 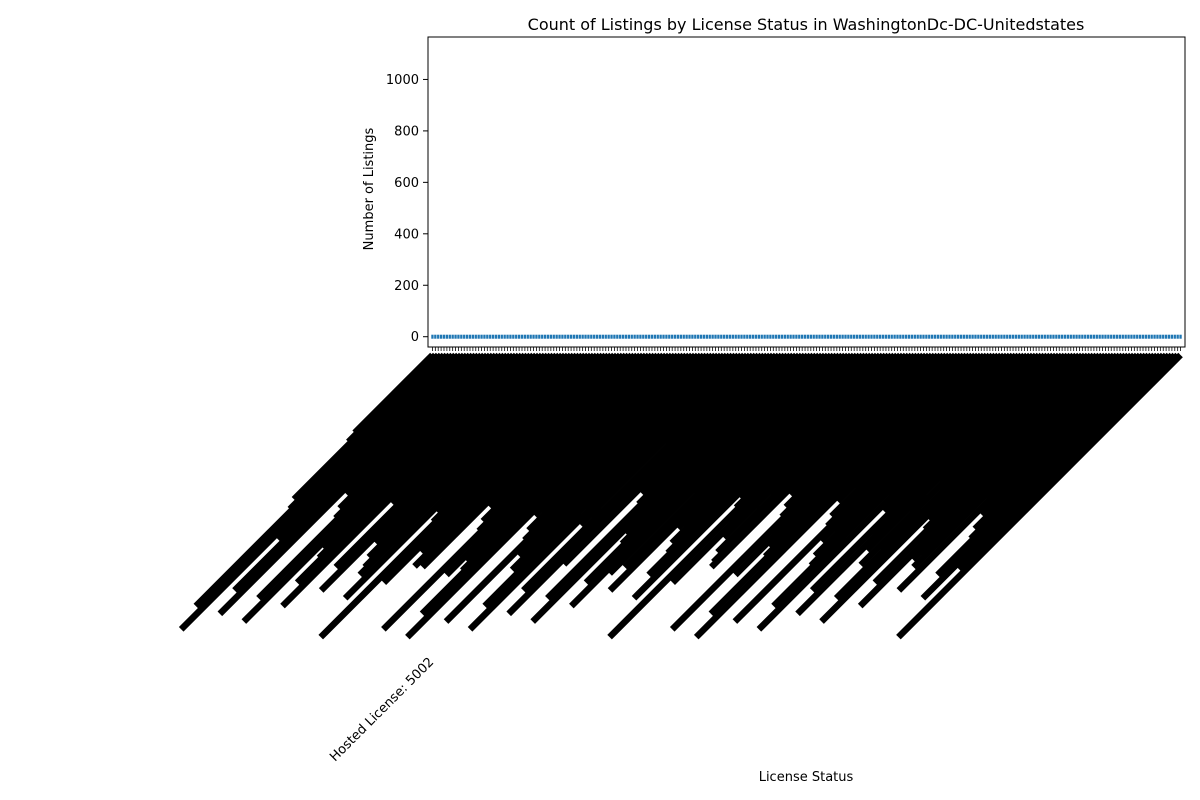 What do you see at coordinates (406, 234) in the screenshot?
I see `y-tick-label: 400` at bounding box center [406, 234].